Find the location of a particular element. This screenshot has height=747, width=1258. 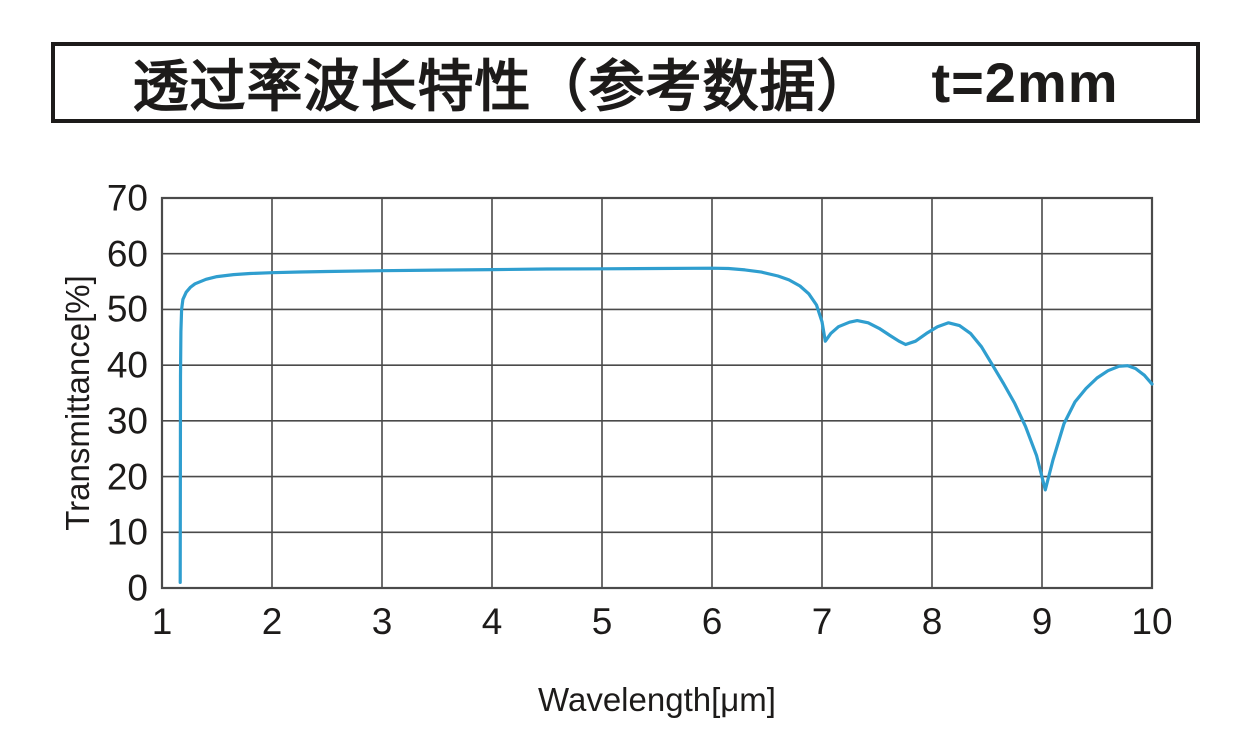

y-tick-label: 40 is located at coordinates (127, 365).